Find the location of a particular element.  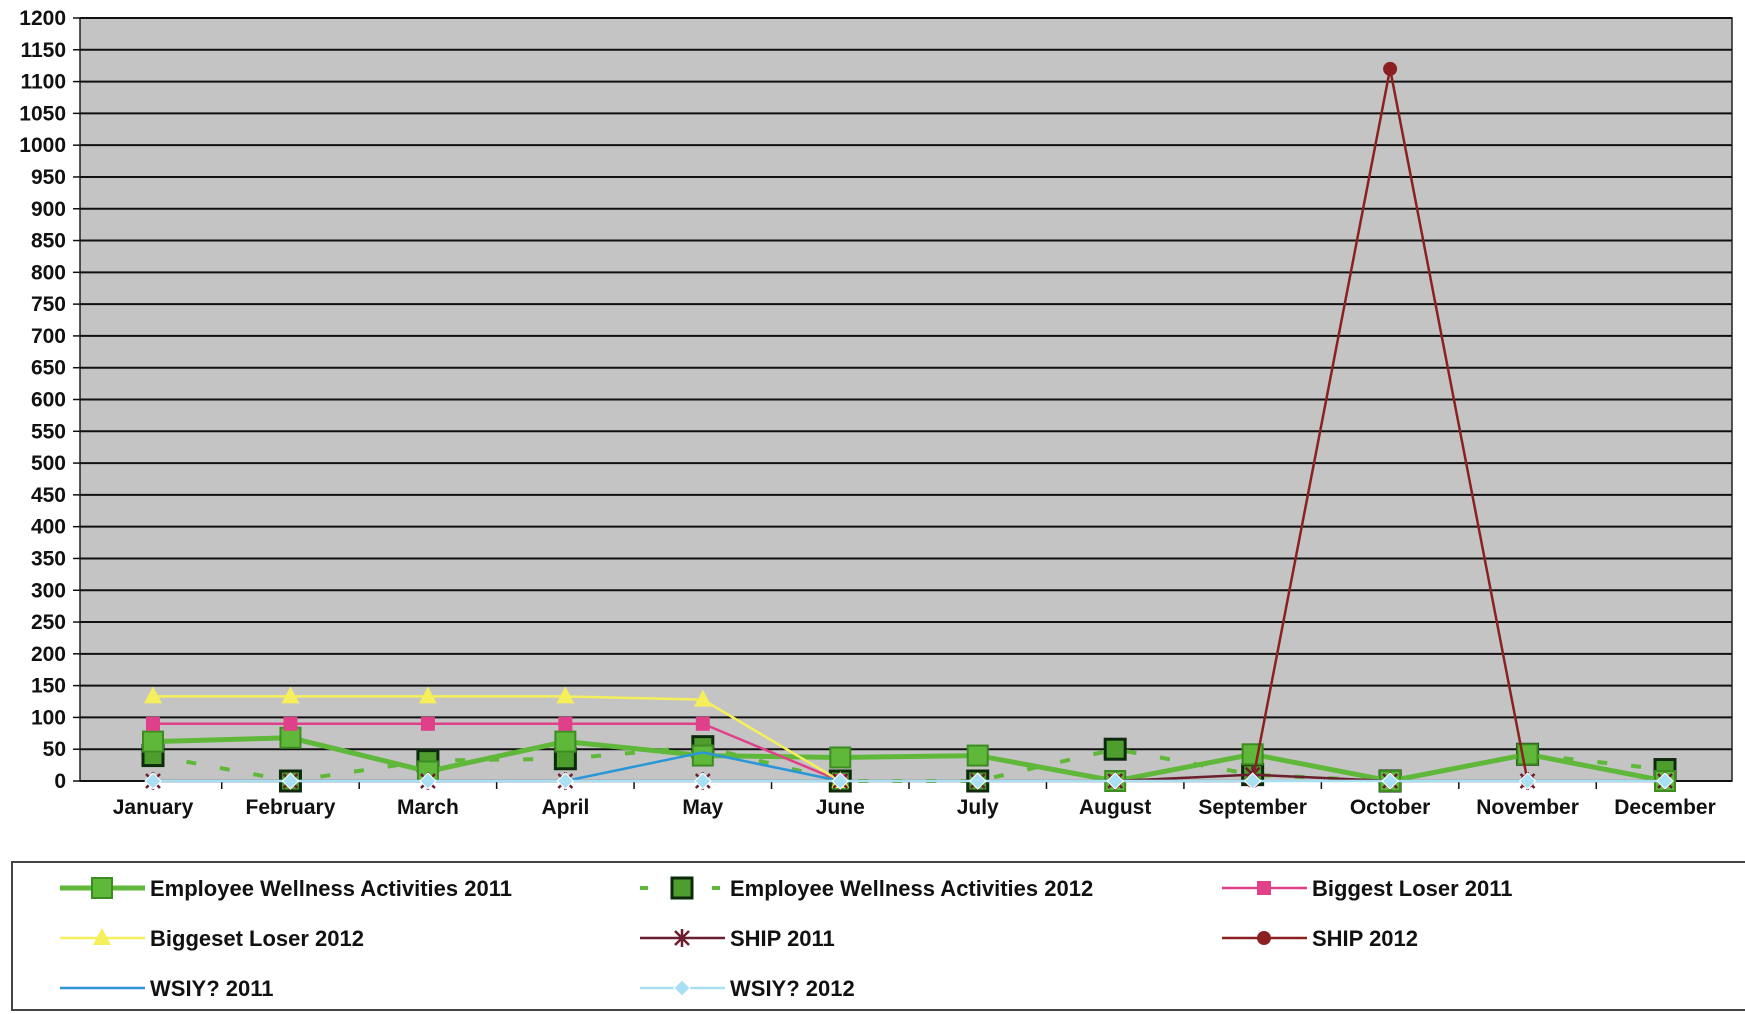

x-tick-label: February is located at coordinates (291, 807).